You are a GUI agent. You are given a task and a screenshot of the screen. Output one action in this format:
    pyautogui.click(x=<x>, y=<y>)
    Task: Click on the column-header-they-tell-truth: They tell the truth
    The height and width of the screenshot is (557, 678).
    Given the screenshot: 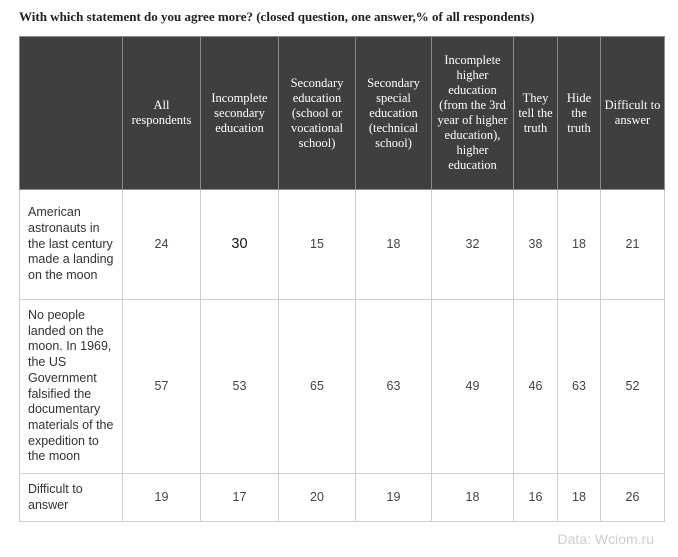 What is the action you would take?
    pyautogui.click(x=535, y=113)
    